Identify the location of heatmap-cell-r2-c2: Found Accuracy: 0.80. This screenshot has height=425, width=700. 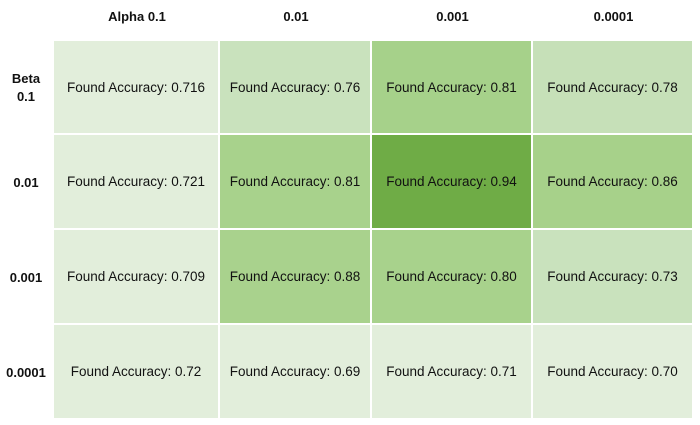
(452, 277).